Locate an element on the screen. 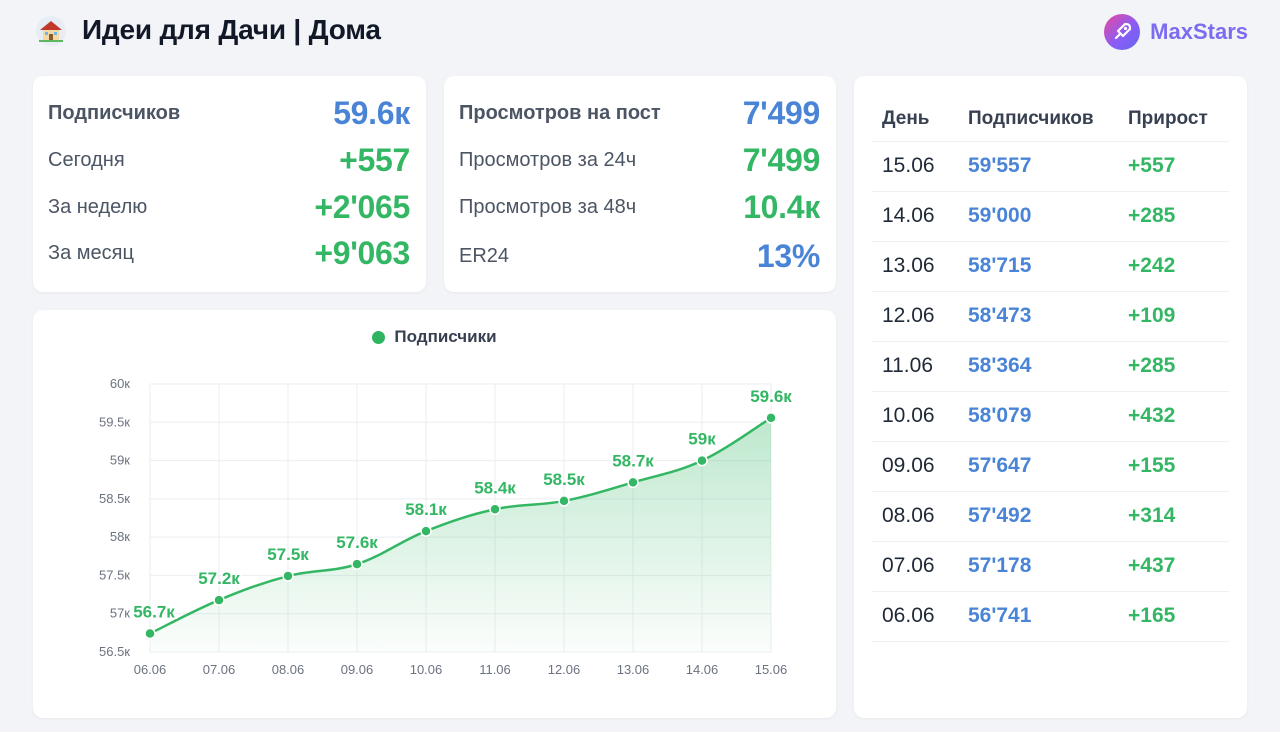 The height and width of the screenshot is (732, 1280). table-row: 12.06 58'473 +109 is located at coordinates (1050, 317).